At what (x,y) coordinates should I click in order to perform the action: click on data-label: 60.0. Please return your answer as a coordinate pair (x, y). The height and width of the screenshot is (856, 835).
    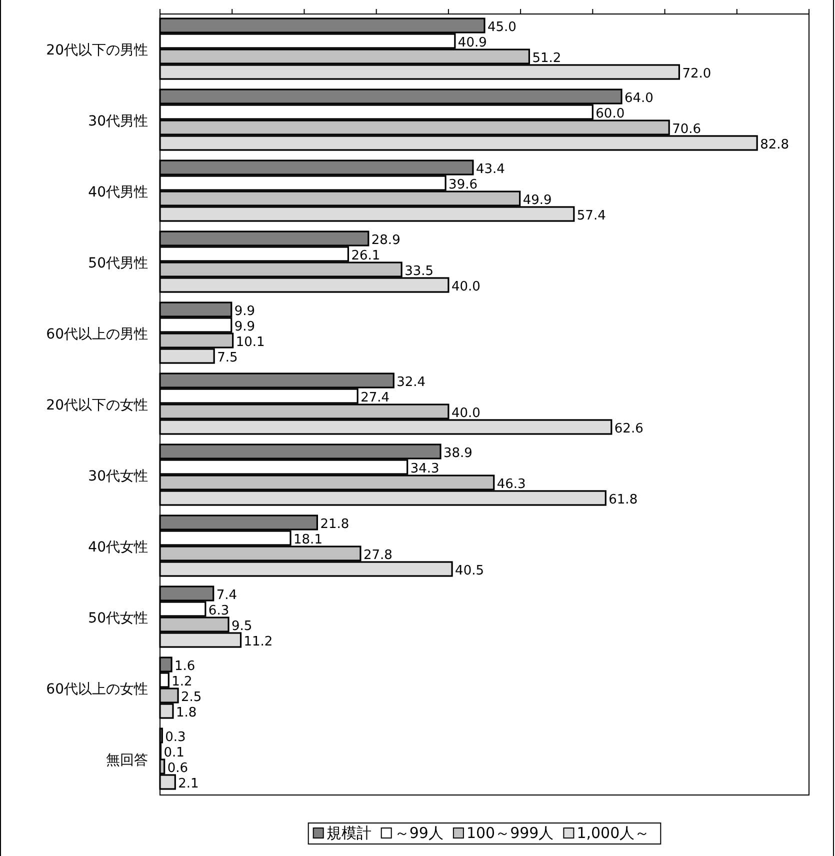
    Looking at the image, I should click on (610, 114).